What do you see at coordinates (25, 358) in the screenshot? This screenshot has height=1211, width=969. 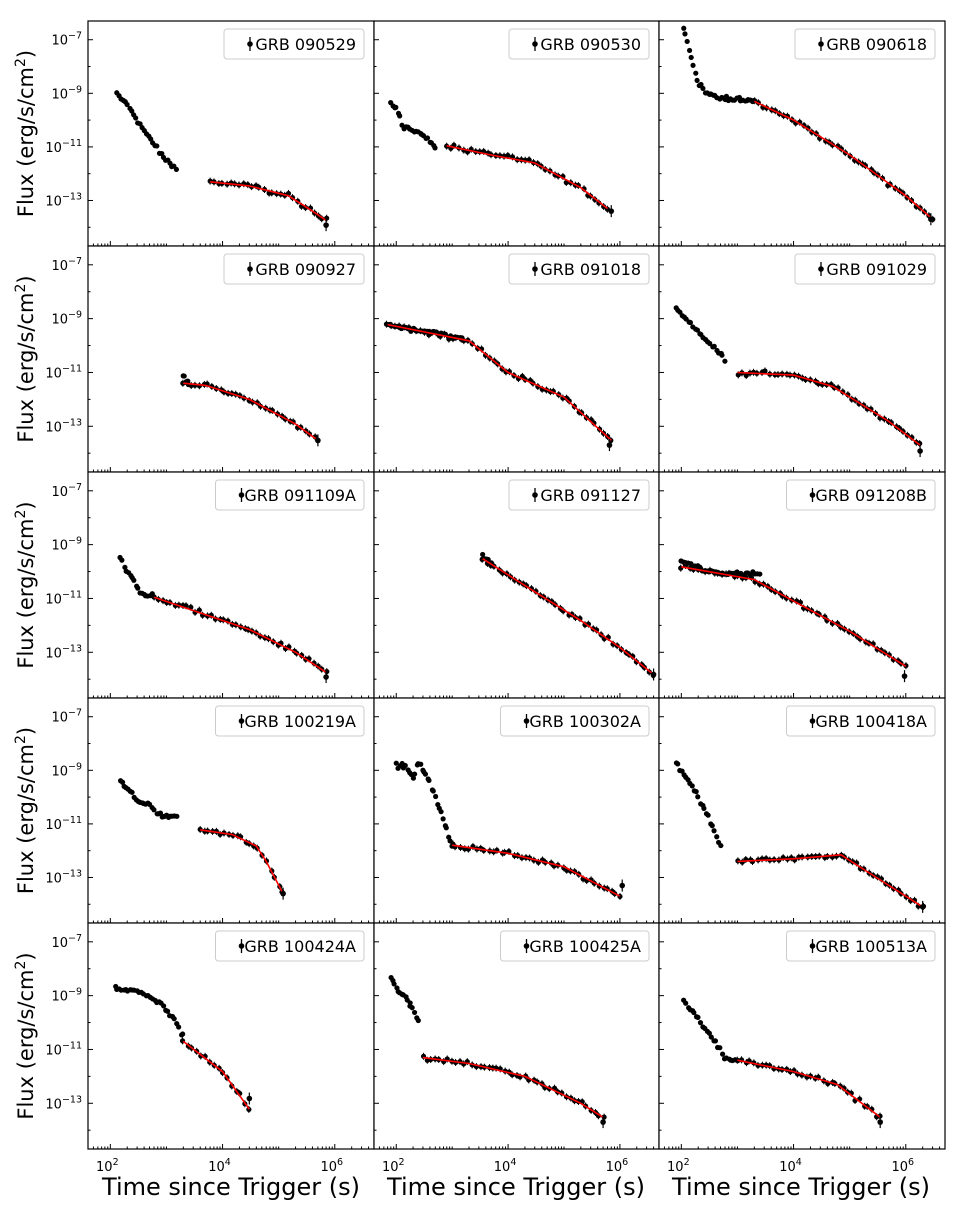 I see `y-axis-label-row2: Flux (erg/s/cm2)` at bounding box center [25, 358].